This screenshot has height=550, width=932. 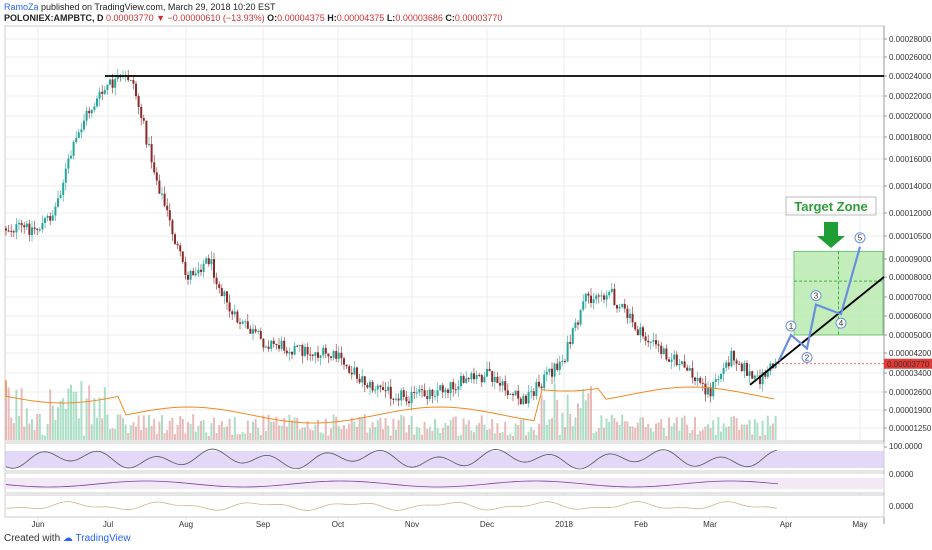 I want to click on price-tick-label: 0.00016000, so click(x=910, y=159).